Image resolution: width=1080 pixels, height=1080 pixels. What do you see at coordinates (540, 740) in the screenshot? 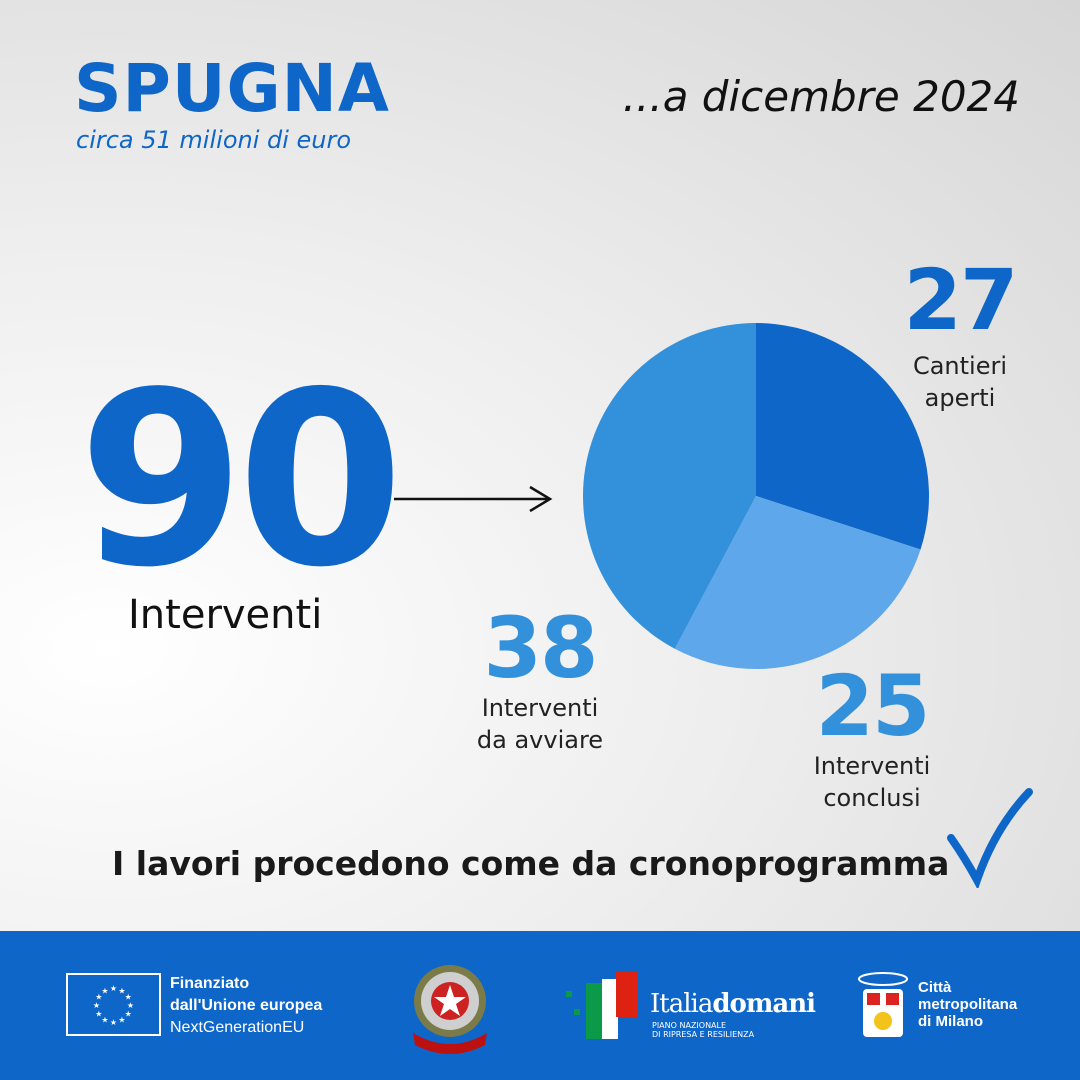
I see `label-line: da avviare` at bounding box center [540, 740].